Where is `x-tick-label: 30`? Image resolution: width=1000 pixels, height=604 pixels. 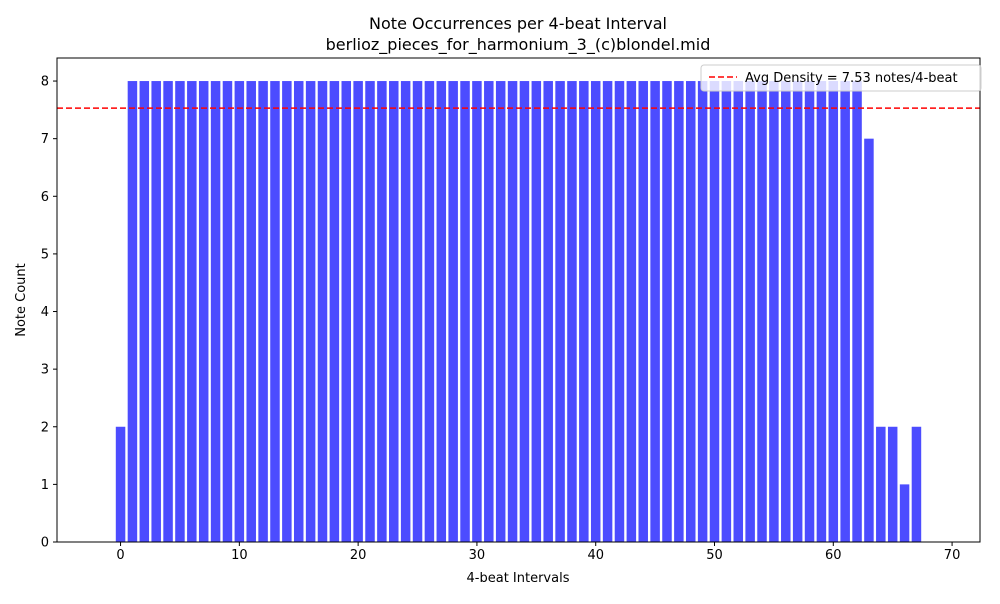
x-tick-label: 30 is located at coordinates (477, 555).